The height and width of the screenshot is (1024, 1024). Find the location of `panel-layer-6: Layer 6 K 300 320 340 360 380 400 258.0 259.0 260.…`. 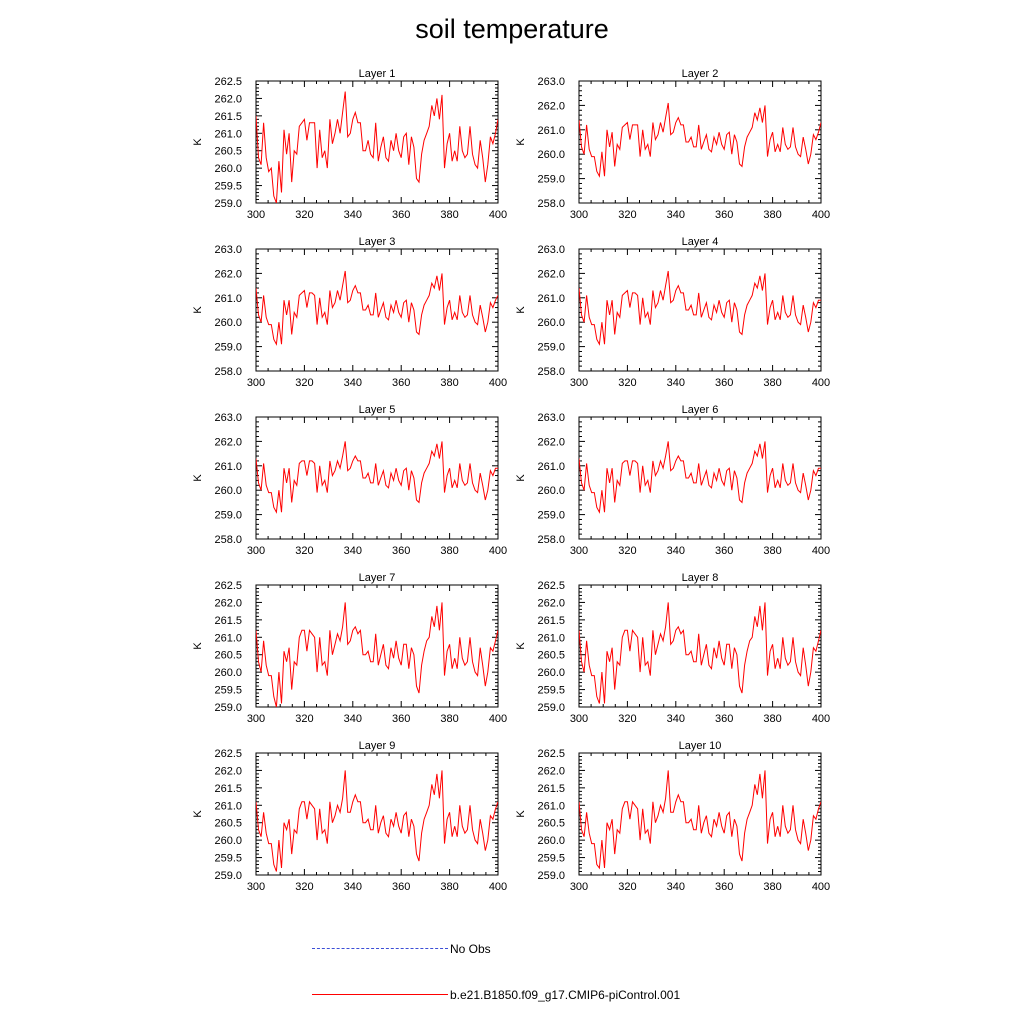

panel-layer-6: Layer 6 K 300 320 340 360 380 400 258.0 259.0 260.… is located at coordinates (672, 480).